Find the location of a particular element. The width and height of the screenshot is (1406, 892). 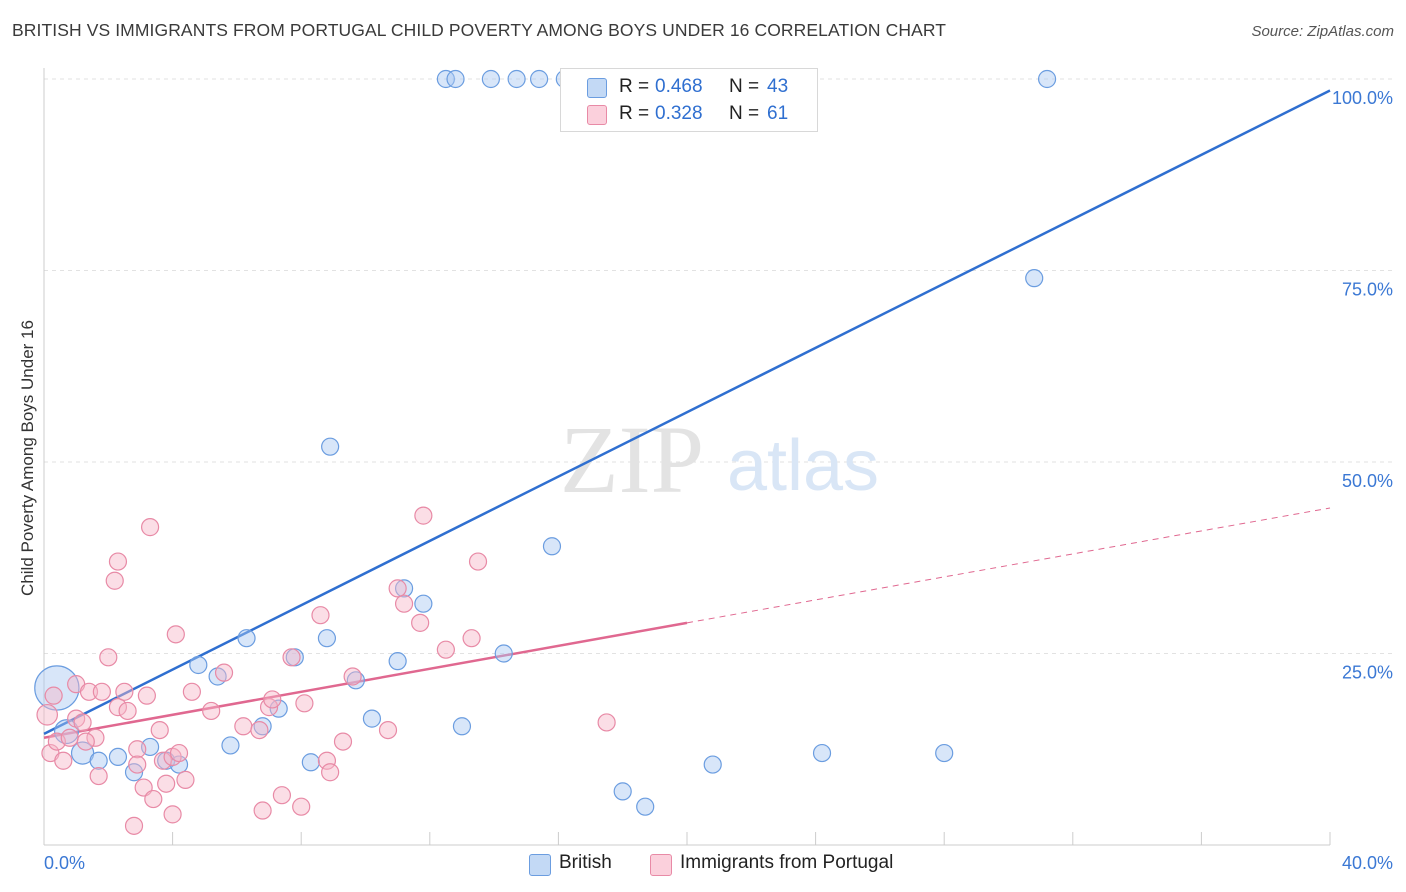

legend-swatch-british is located at coordinates (540, 865).